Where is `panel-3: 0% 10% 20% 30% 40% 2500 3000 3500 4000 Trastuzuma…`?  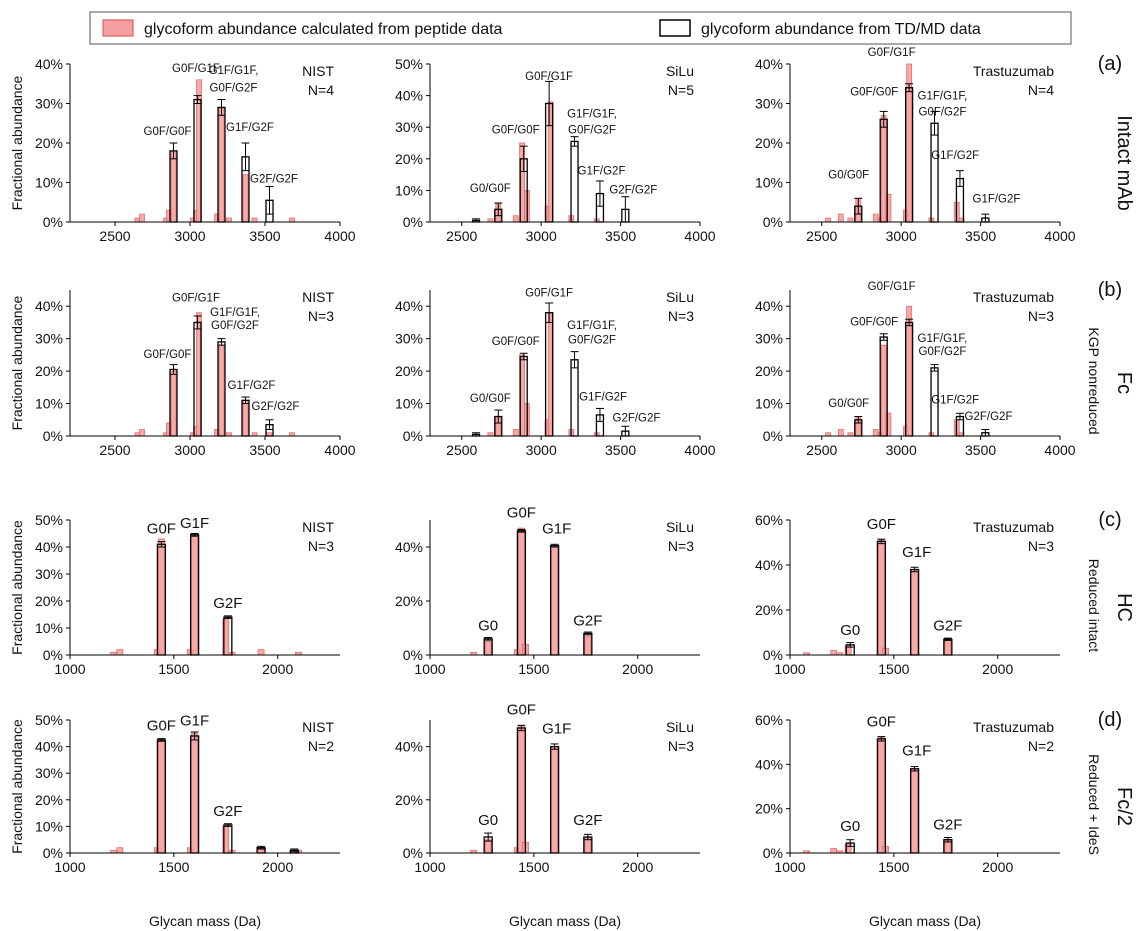
panel-3: 0% 10% 20% 30% 40% 2500 3000 3500 4000 Trastuzuma… is located at coordinates (915, 145).